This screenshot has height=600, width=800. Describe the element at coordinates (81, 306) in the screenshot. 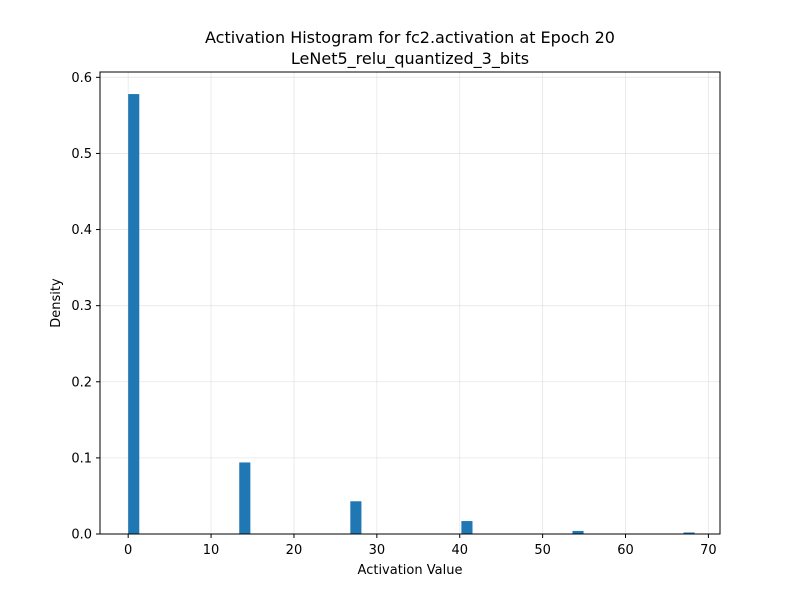

I see `y-tick-label: 0.3` at that location.